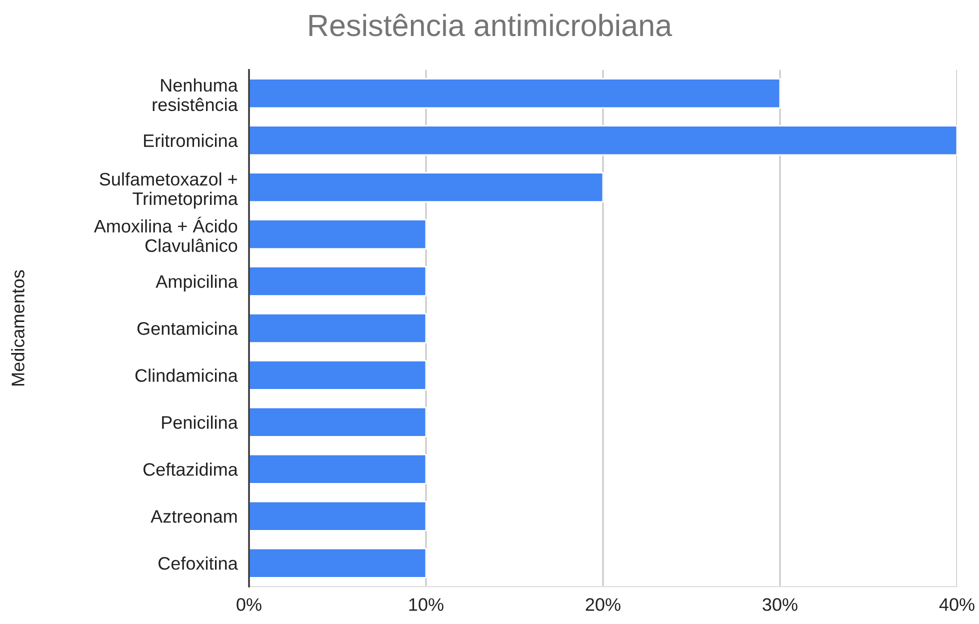 The height and width of the screenshot is (624, 979). I want to click on x-tick-label: 40%, so click(956, 604).